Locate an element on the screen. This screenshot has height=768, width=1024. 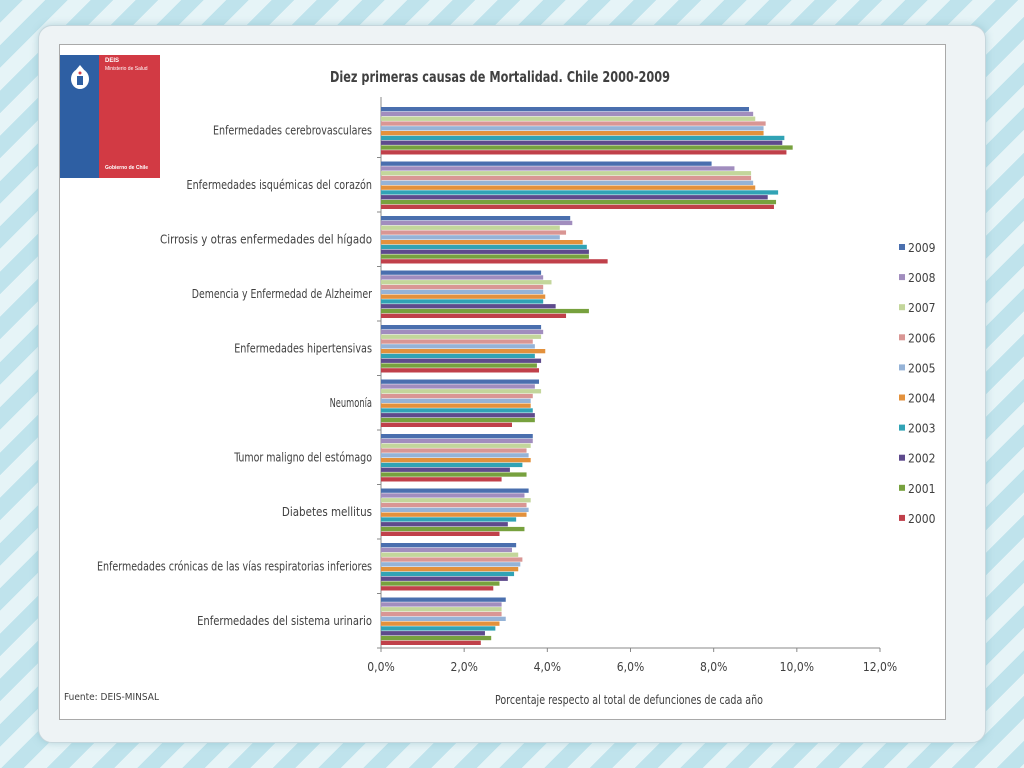
x-tick-label: 0,0% is located at coordinates (380, 667).